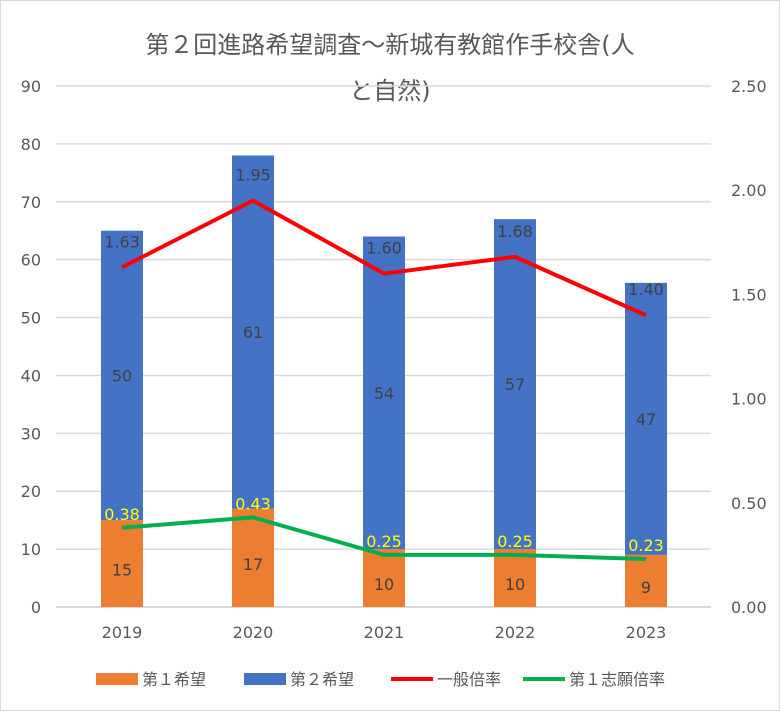 This screenshot has height=714, width=780. Describe the element at coordinates (122, 632) in the screenshot. I see `x-axis-tick: 2019` at that location.